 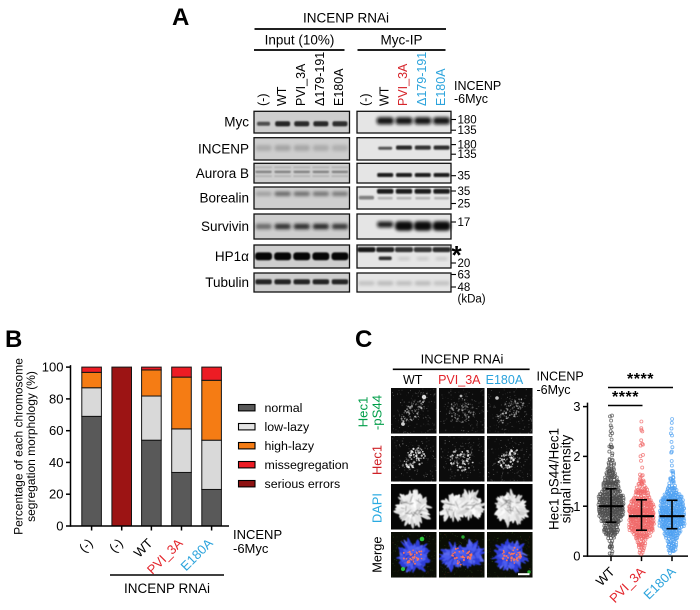 I want to click on svg-text: normal, so click(x=284, y=408).